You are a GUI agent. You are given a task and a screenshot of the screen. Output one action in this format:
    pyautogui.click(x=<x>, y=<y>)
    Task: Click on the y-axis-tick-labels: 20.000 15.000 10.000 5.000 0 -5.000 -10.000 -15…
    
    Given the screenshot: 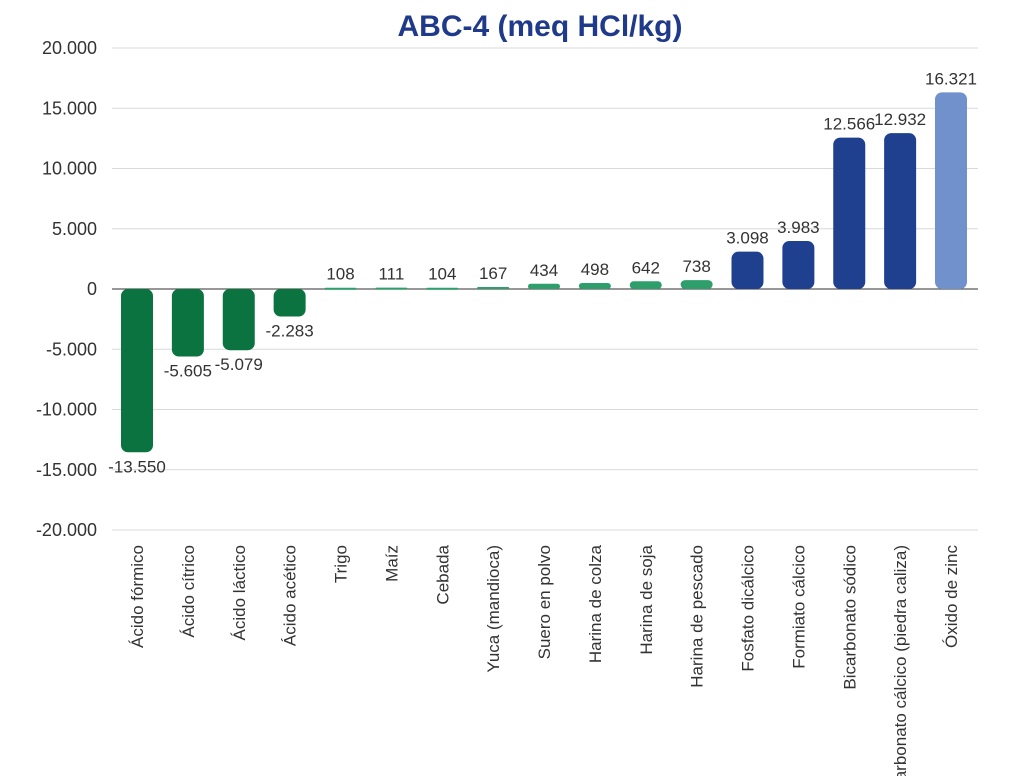 What is the action you would take?
    pyautogui.click(x=66, y=289)
    